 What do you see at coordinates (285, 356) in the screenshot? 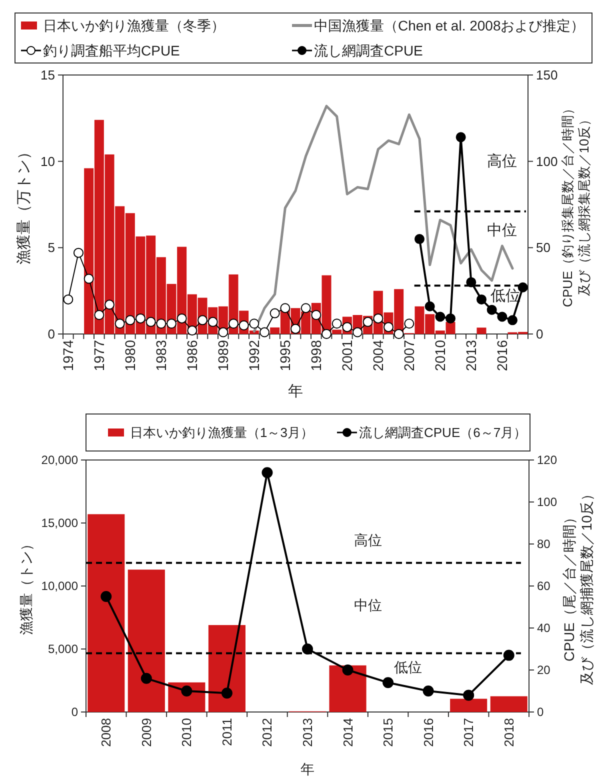
I see `x-tick-label: 1995` at bounding box center [285, 356].